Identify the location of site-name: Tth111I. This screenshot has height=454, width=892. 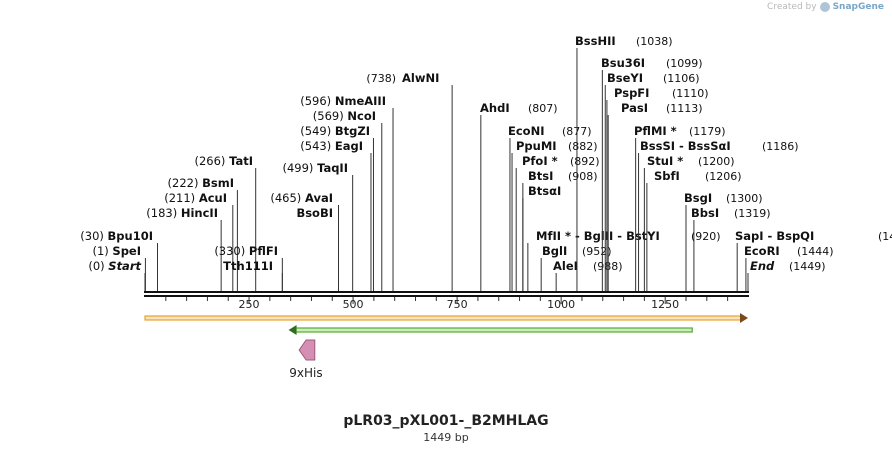
(248, 266).